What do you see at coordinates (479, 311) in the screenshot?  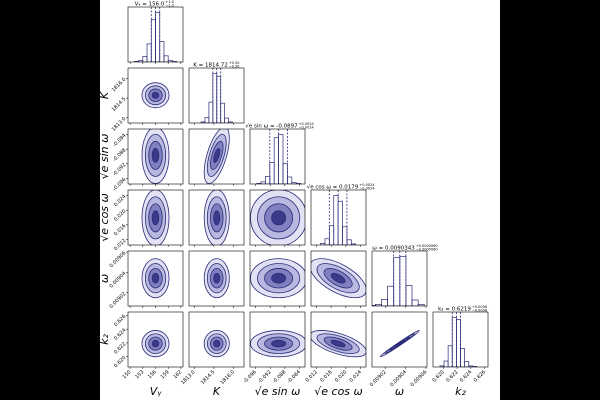 I see `error-minus: −0.0006` at bounding box center [479, 311].